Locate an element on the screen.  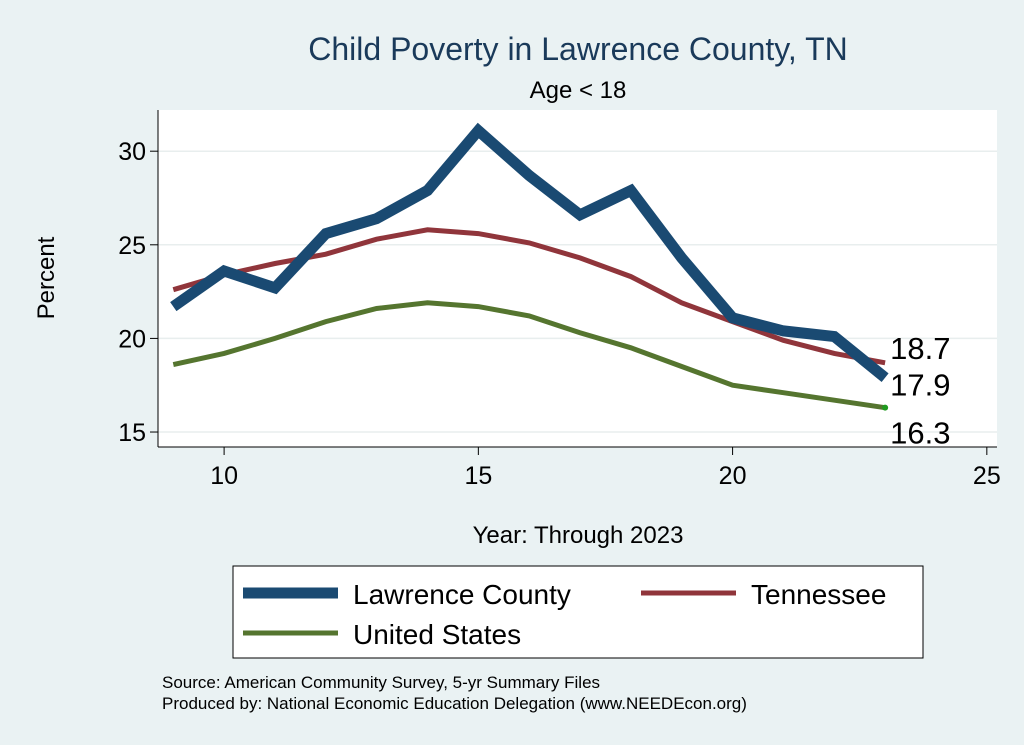
legend-label-tennessee: Tennessee is located at coordinates (818, 594).